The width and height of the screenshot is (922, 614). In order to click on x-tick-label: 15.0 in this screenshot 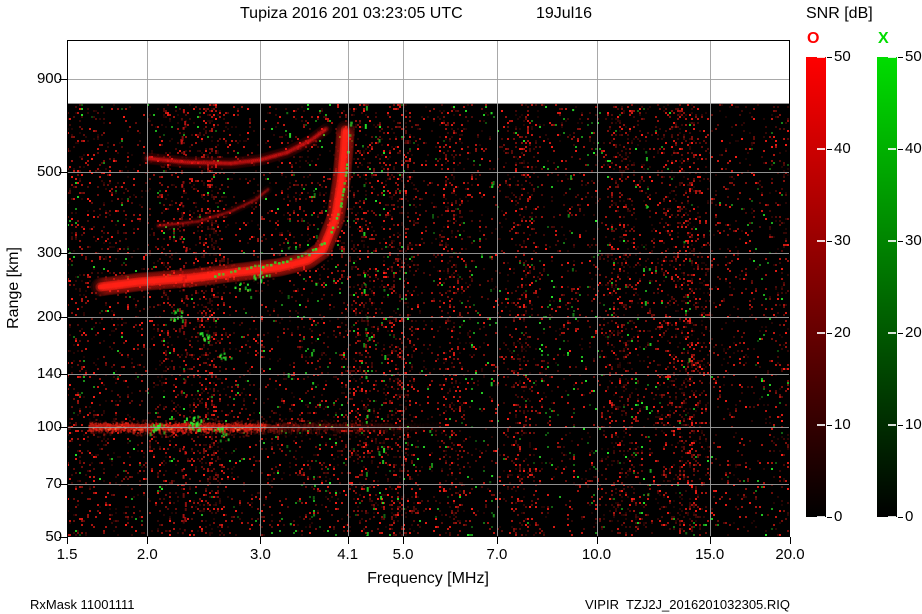, I will do `click(710, 554)`.